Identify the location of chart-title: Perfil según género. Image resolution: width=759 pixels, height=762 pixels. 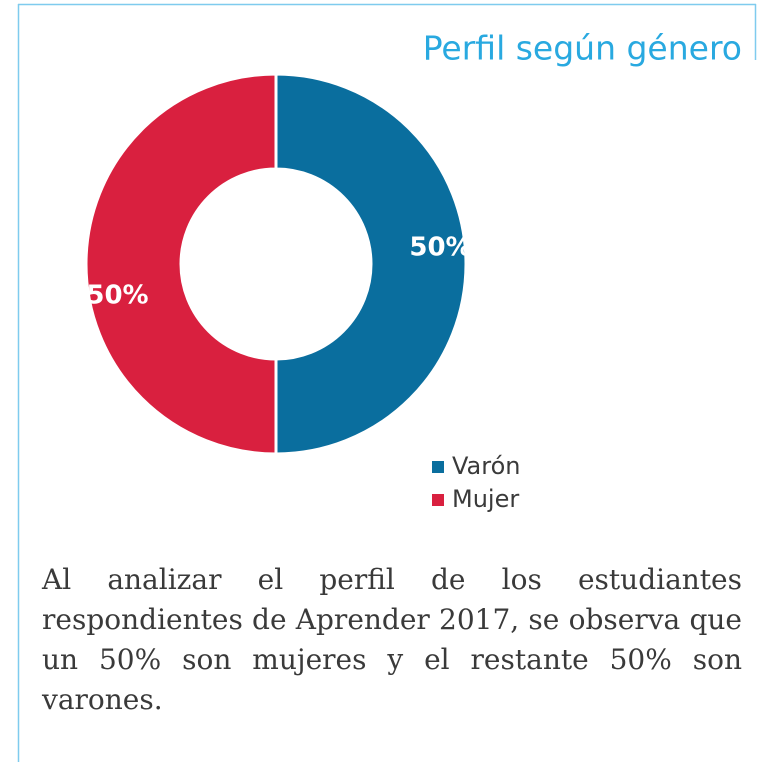
(582, 48).